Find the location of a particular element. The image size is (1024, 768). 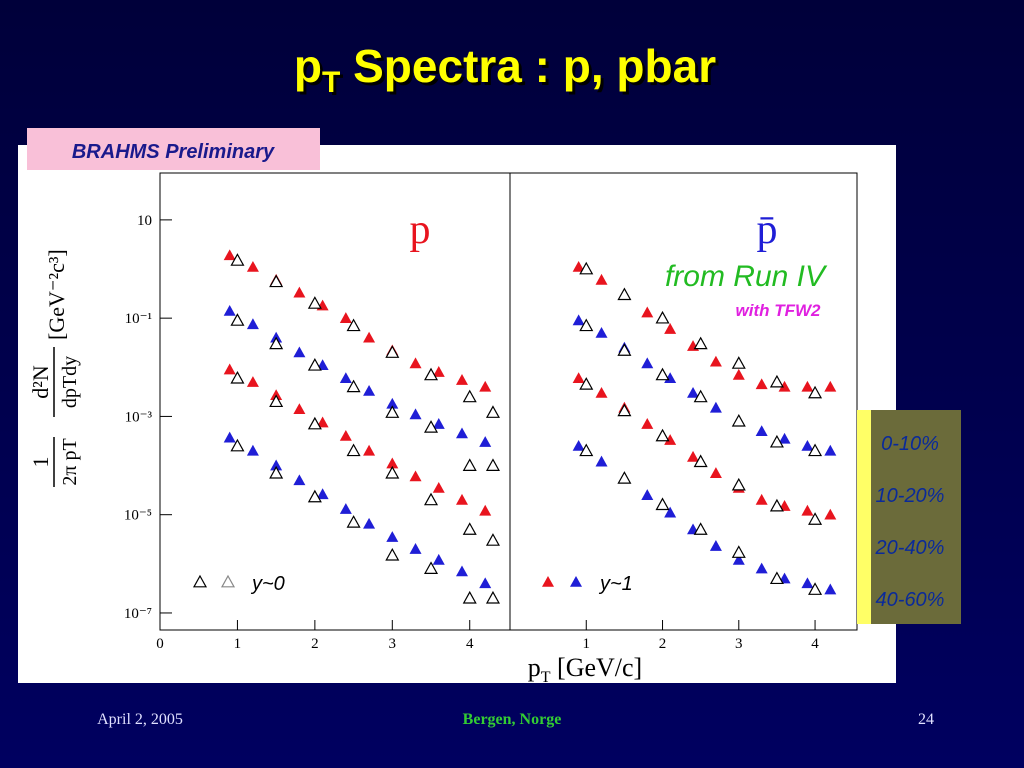

legend-text: y~0 is located at coordinates (267, 584).